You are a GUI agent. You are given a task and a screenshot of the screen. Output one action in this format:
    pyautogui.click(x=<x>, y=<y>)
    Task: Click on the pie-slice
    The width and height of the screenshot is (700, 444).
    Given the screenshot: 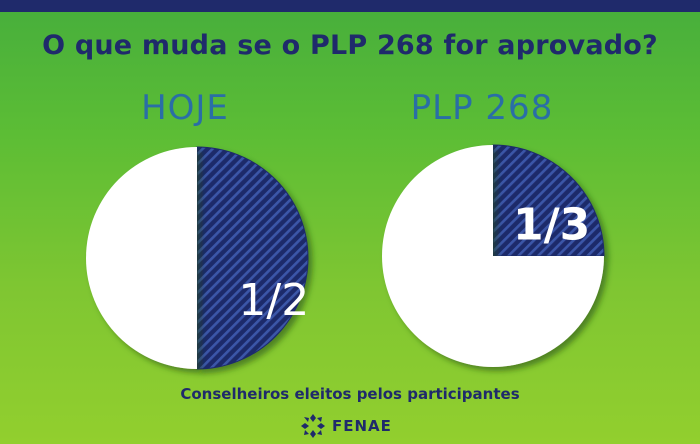 What is the action you would take?
    pyautogui.click(x=141, y=258)
    